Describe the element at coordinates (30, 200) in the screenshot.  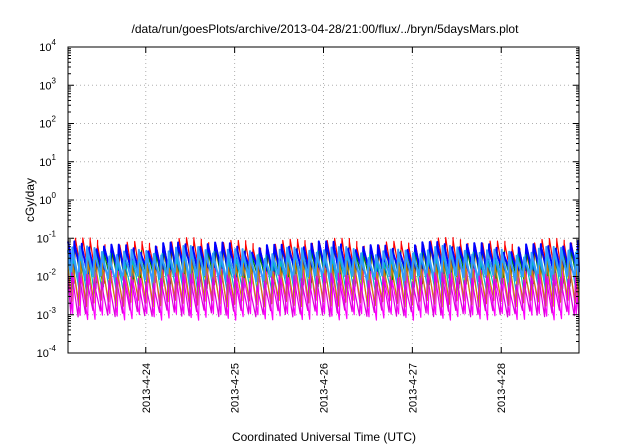
I see `y-axis-label: cGy/day` at that location.